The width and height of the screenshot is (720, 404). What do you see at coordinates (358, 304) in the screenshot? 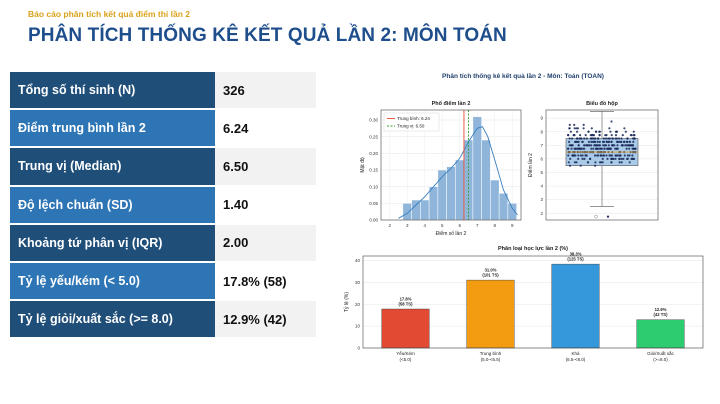
I see `category-y-tick-label: 20` at bounding box center [358, 304].